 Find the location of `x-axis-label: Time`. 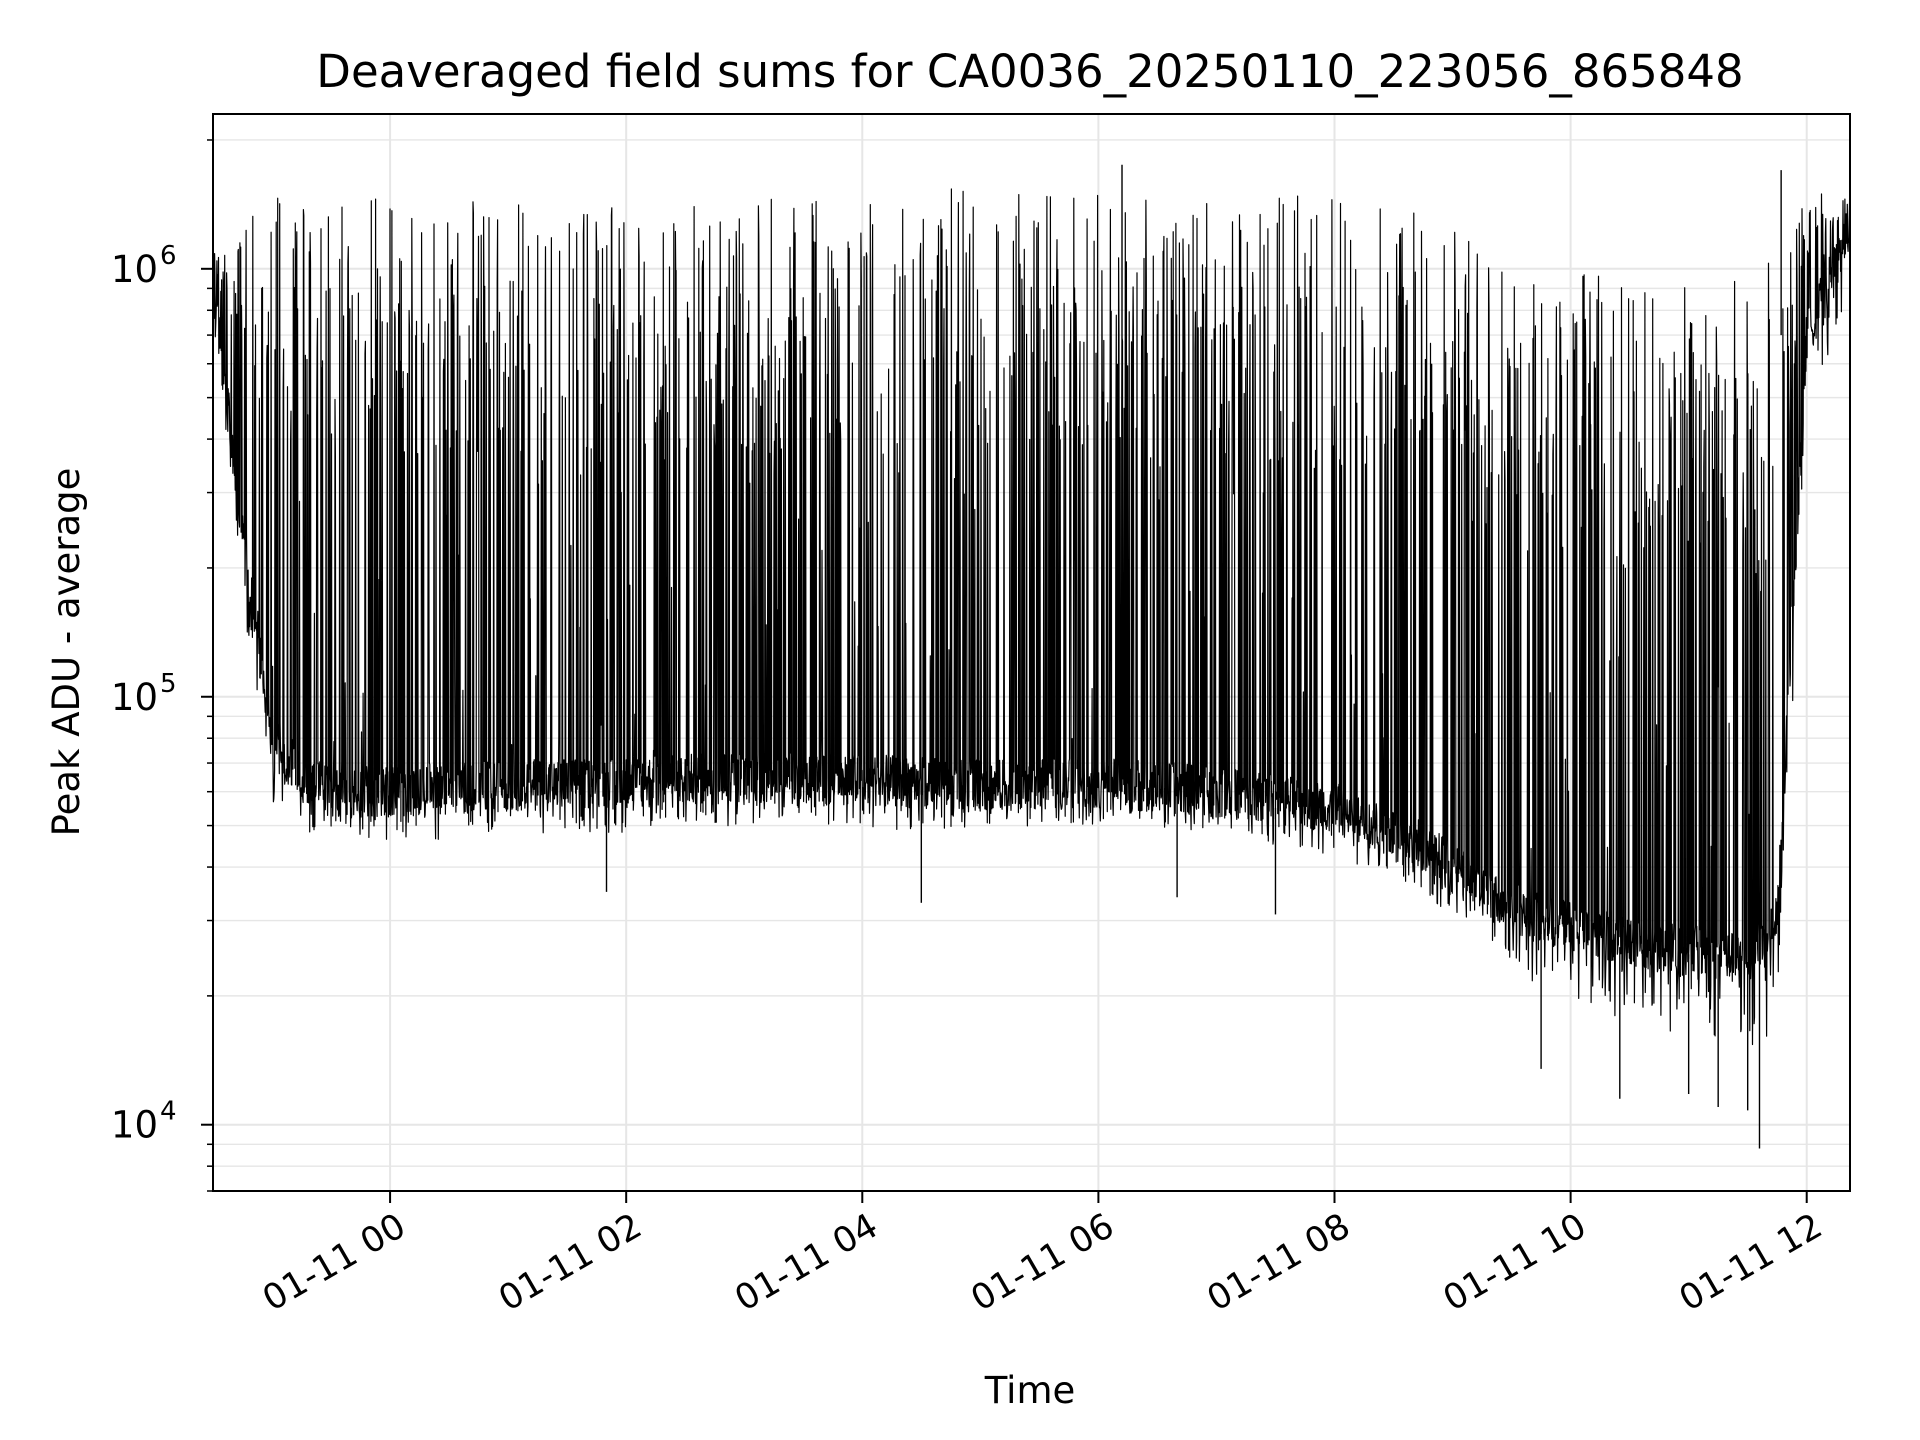

x-axis-label: Time is located at coordinates (1030, 1390).